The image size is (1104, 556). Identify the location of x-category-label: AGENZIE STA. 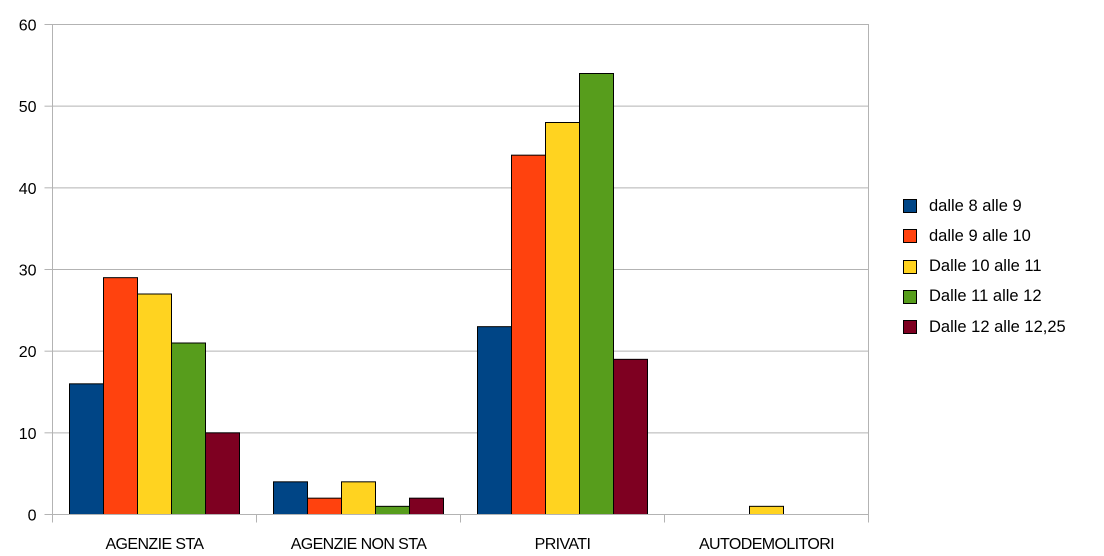
(154, 544).